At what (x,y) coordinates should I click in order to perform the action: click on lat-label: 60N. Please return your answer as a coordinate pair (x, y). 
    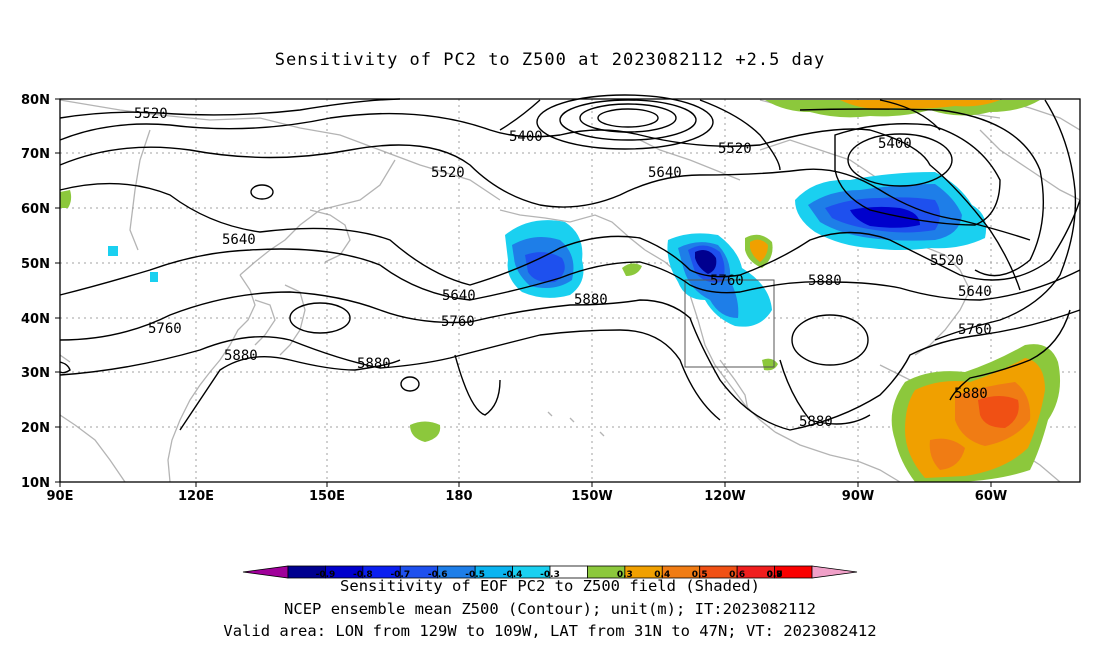
    Looking at the image, I should click on (35, 209).